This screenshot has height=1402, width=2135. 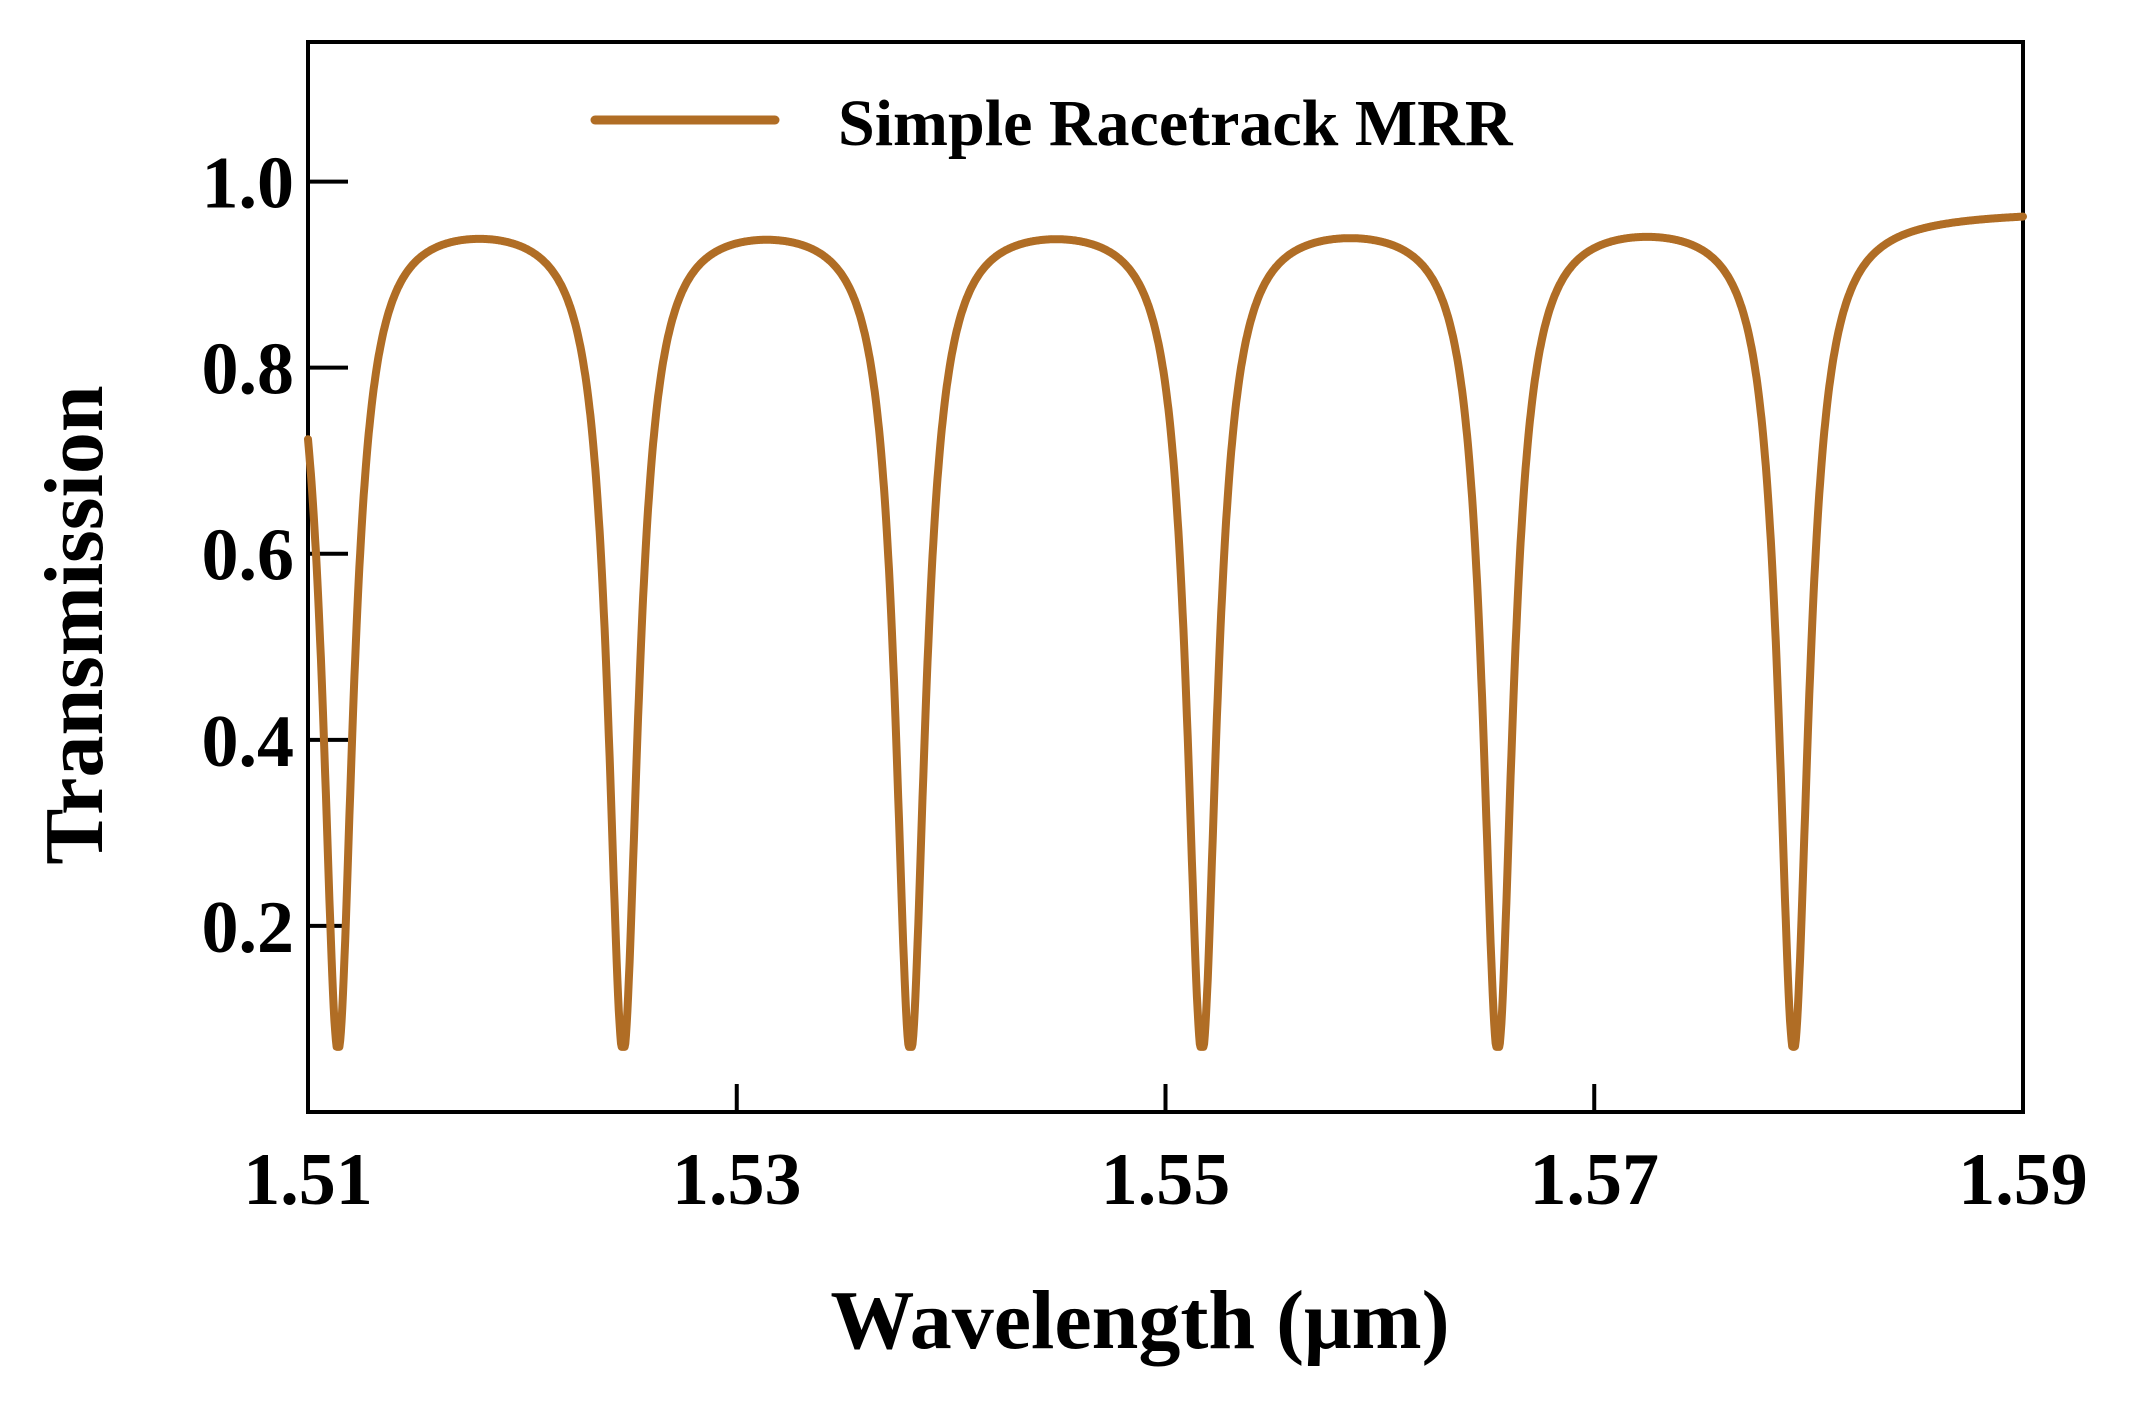 I want to click on y-tick-label: 1.0, so click(x=248, y=184).